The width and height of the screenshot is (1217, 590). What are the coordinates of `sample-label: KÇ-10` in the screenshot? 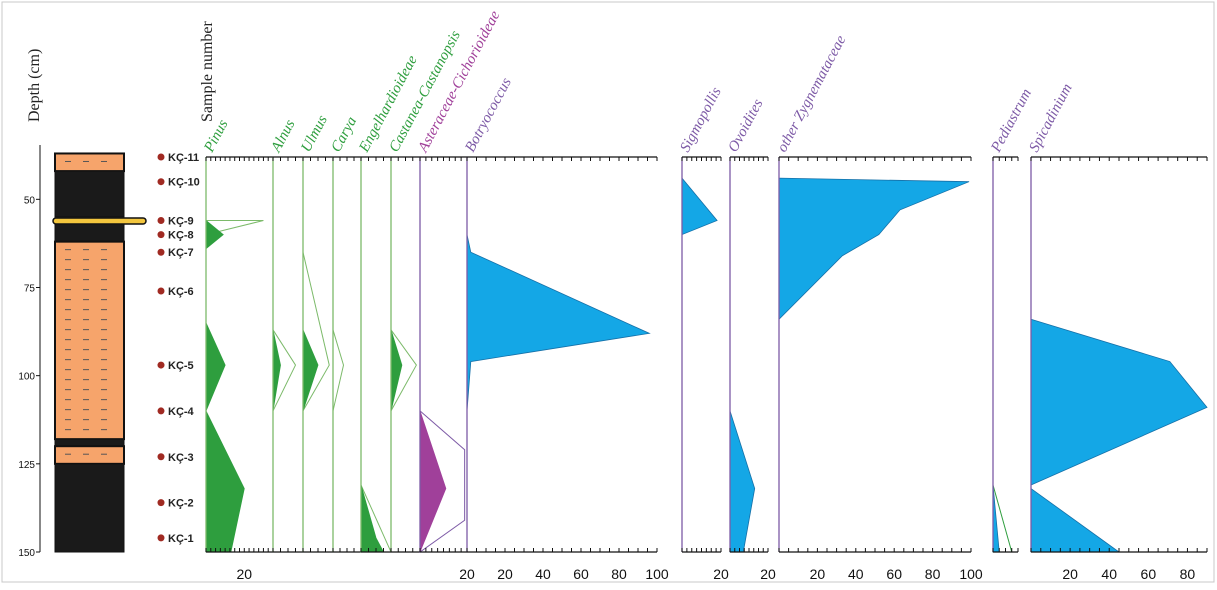 It's located at (184, 183).